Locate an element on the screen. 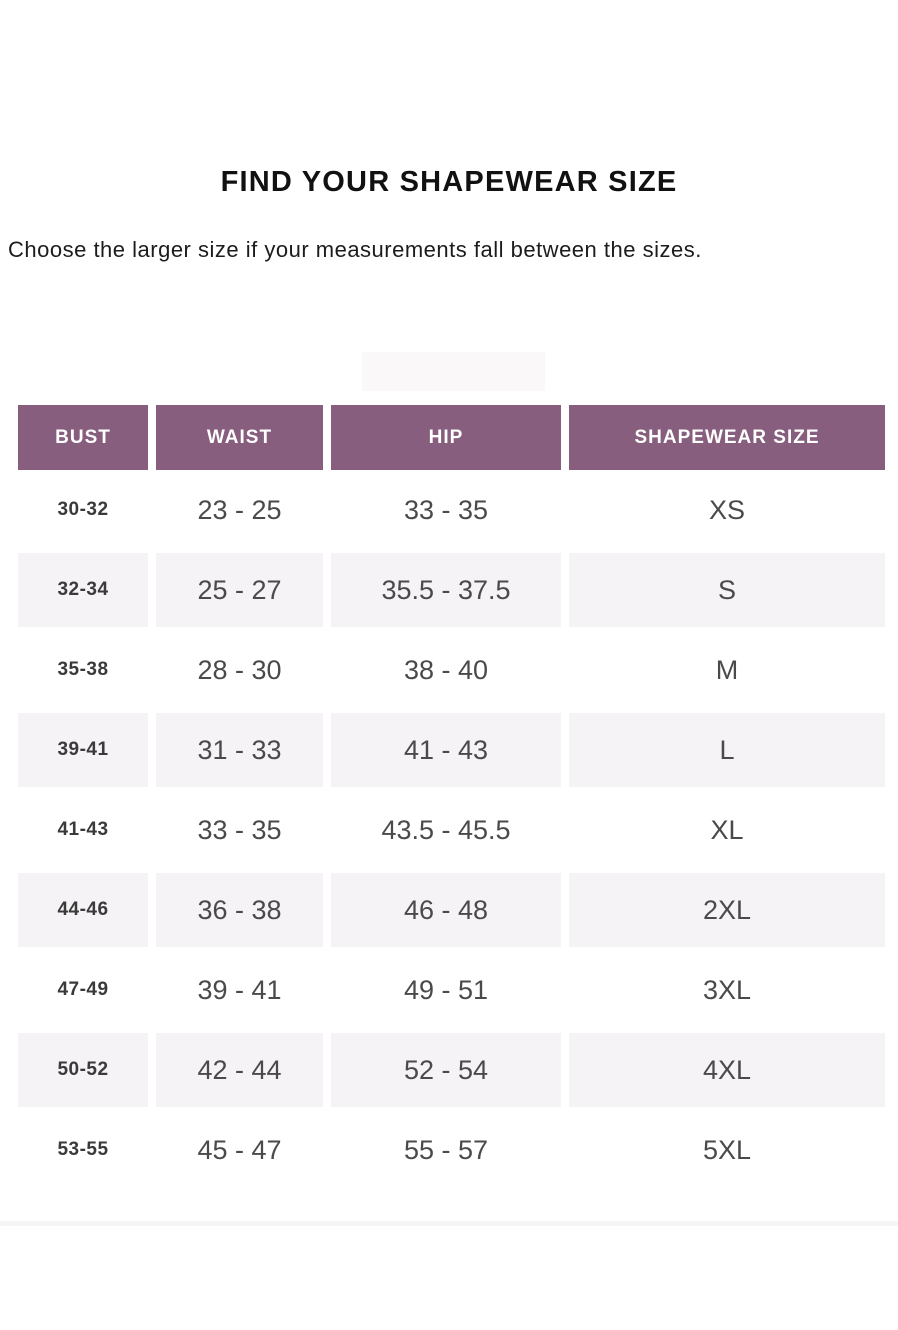 The height and width of the screenshot is (1330, 898). waist-cell: 39 - 41 is located at coordinates (239, 989).